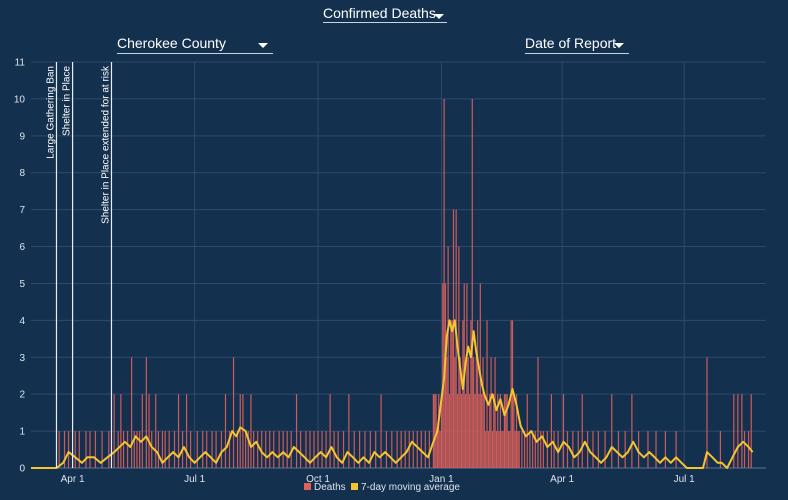 Image resolution: width=788 pixels, height=500 pixels. Describe the element at coordinates (22, 469) in the screenshot. I see `y-tick-label: 0` at that location.